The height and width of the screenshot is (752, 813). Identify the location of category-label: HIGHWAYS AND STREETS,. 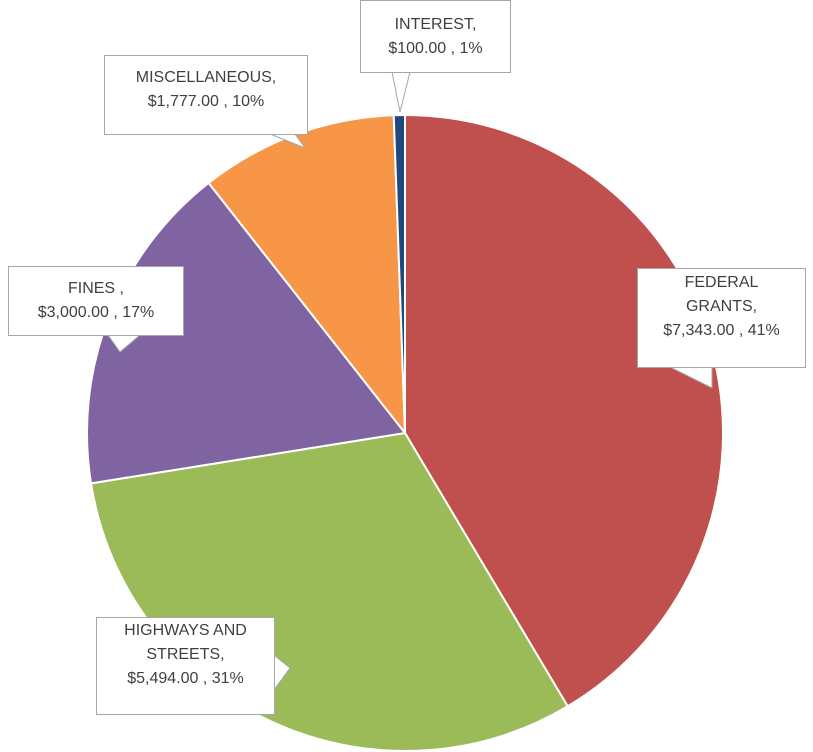
(185, 642).